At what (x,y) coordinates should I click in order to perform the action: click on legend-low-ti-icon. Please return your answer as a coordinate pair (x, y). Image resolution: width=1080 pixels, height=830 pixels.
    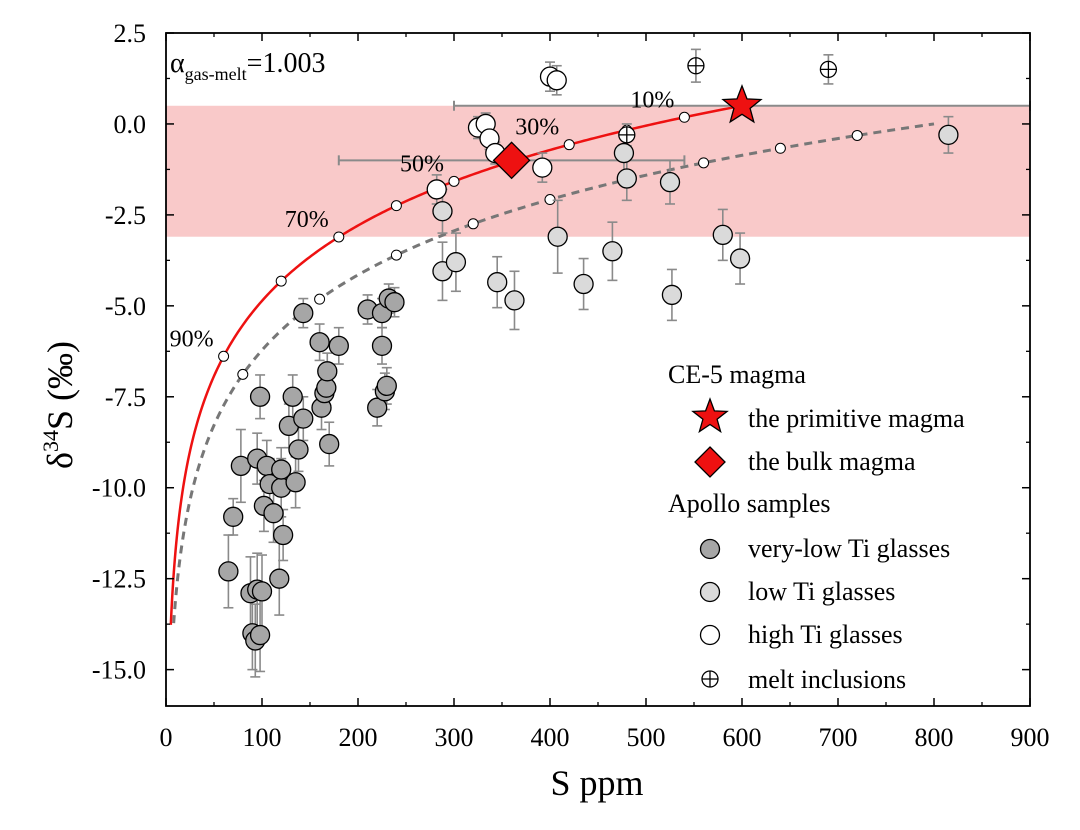
    Looking at the image, I should click on (710, 592).